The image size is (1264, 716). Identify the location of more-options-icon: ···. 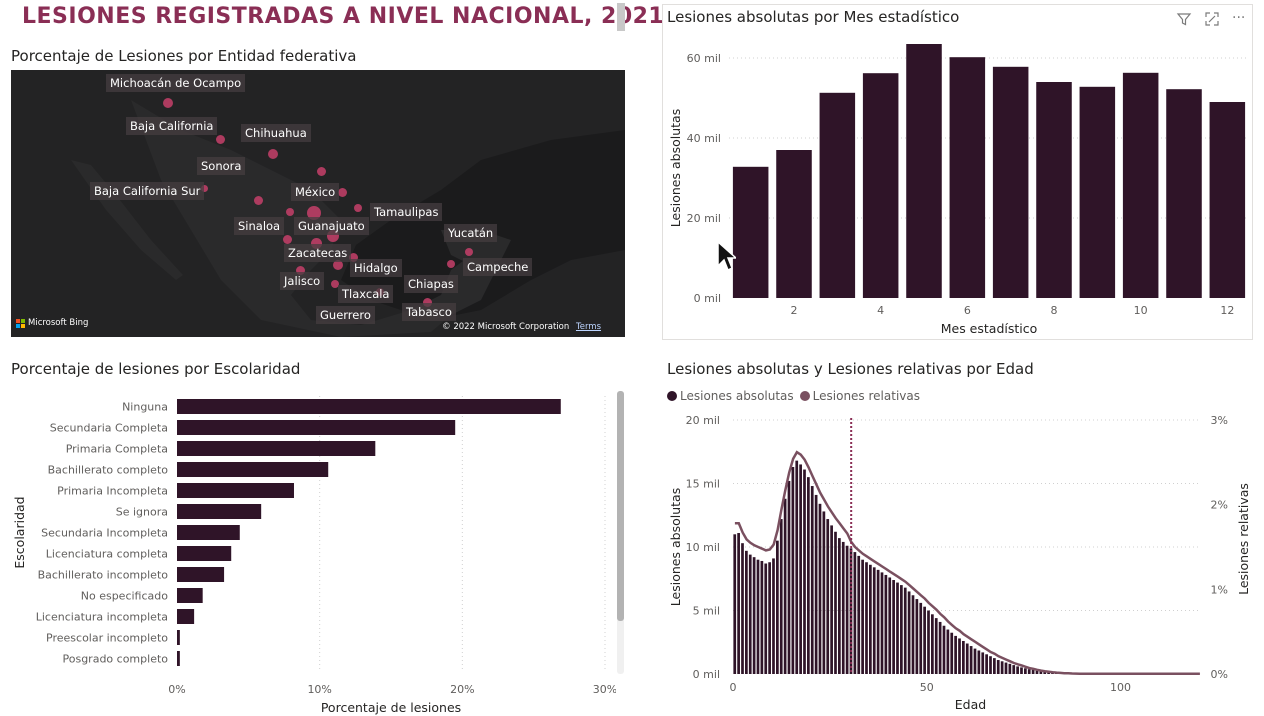
(1239, 18).